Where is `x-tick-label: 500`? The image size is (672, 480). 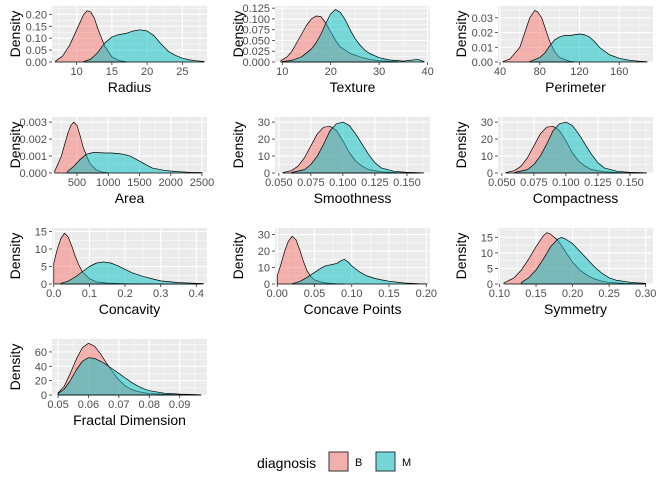
x-tick-label: 500 is located at coordinates (77, 183).